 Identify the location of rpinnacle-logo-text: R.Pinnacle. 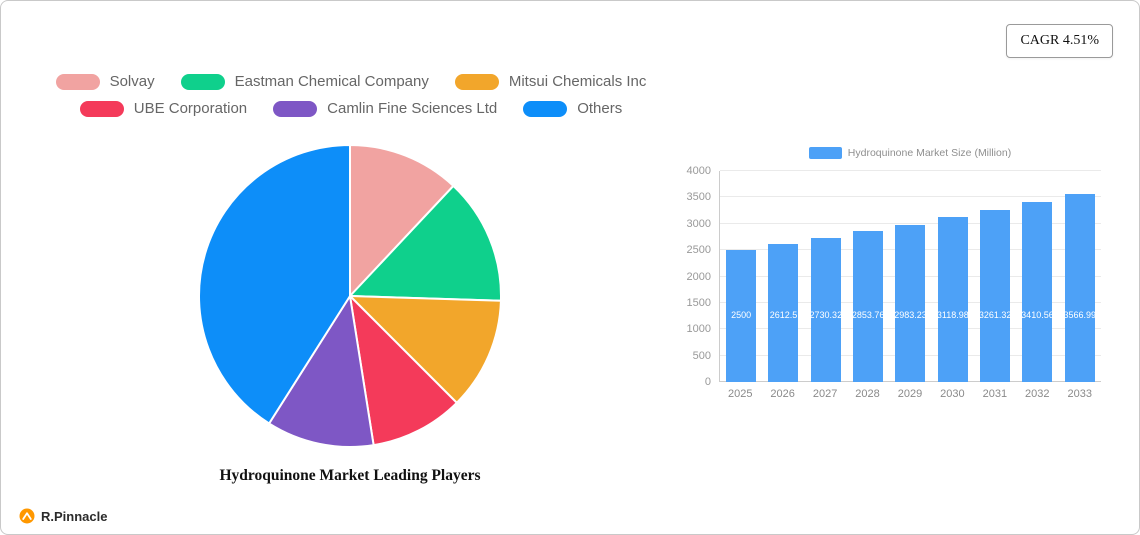
(74, 516).